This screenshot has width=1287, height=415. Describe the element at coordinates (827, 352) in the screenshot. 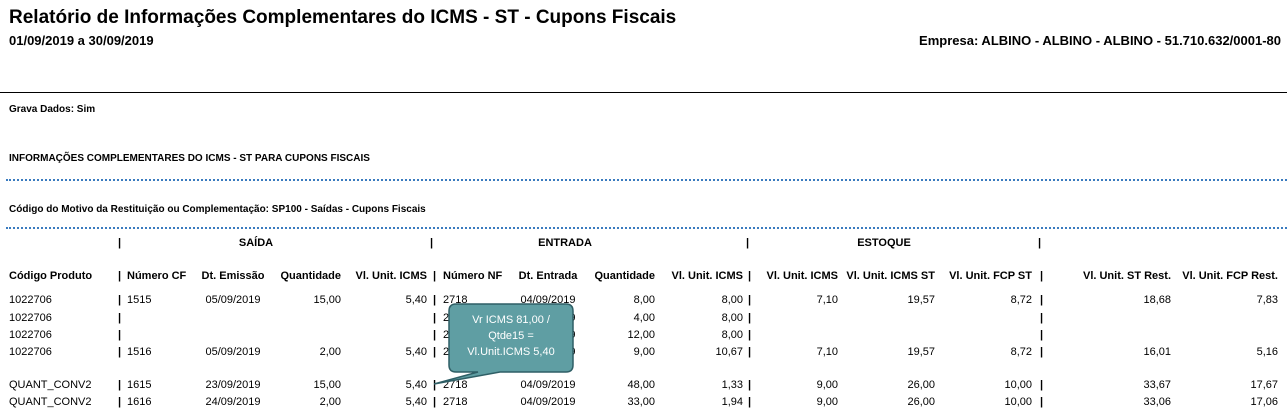

I see `table-cell: 7,10` at that location.